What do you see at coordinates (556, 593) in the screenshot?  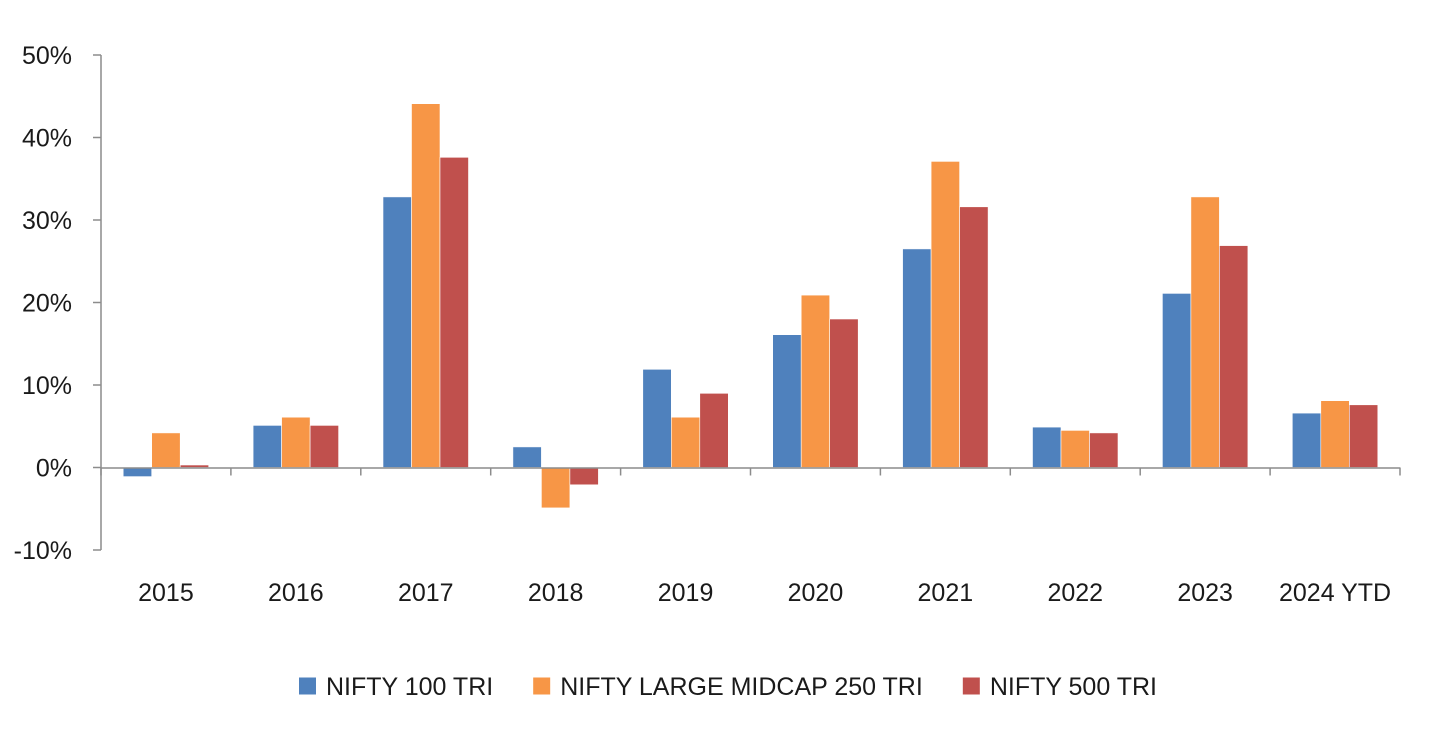 I see `x-tick-label: 2018` at bounding box center [556, 593].